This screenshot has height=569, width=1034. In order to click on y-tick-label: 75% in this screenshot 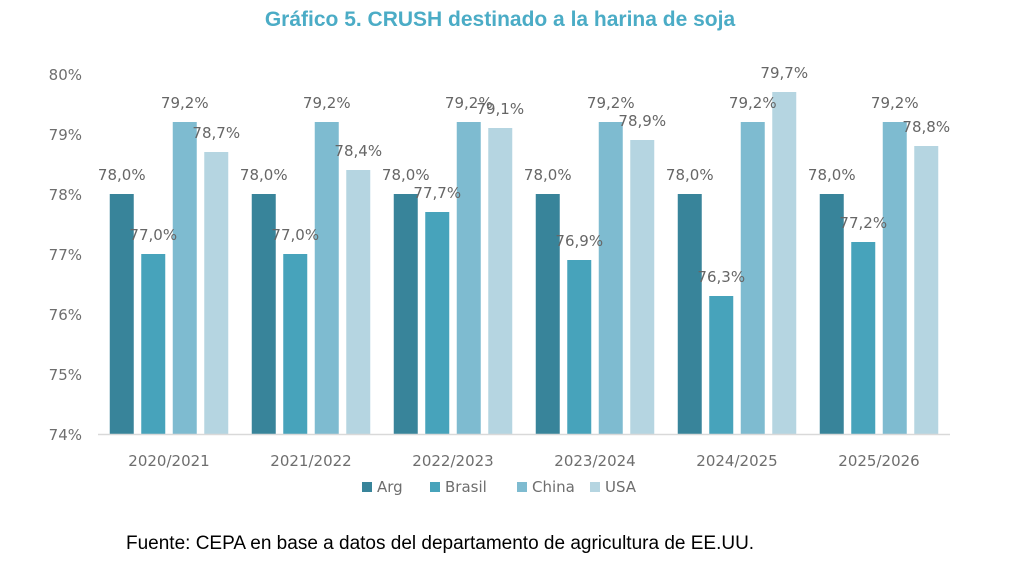, I will do `click(65, 375)`.